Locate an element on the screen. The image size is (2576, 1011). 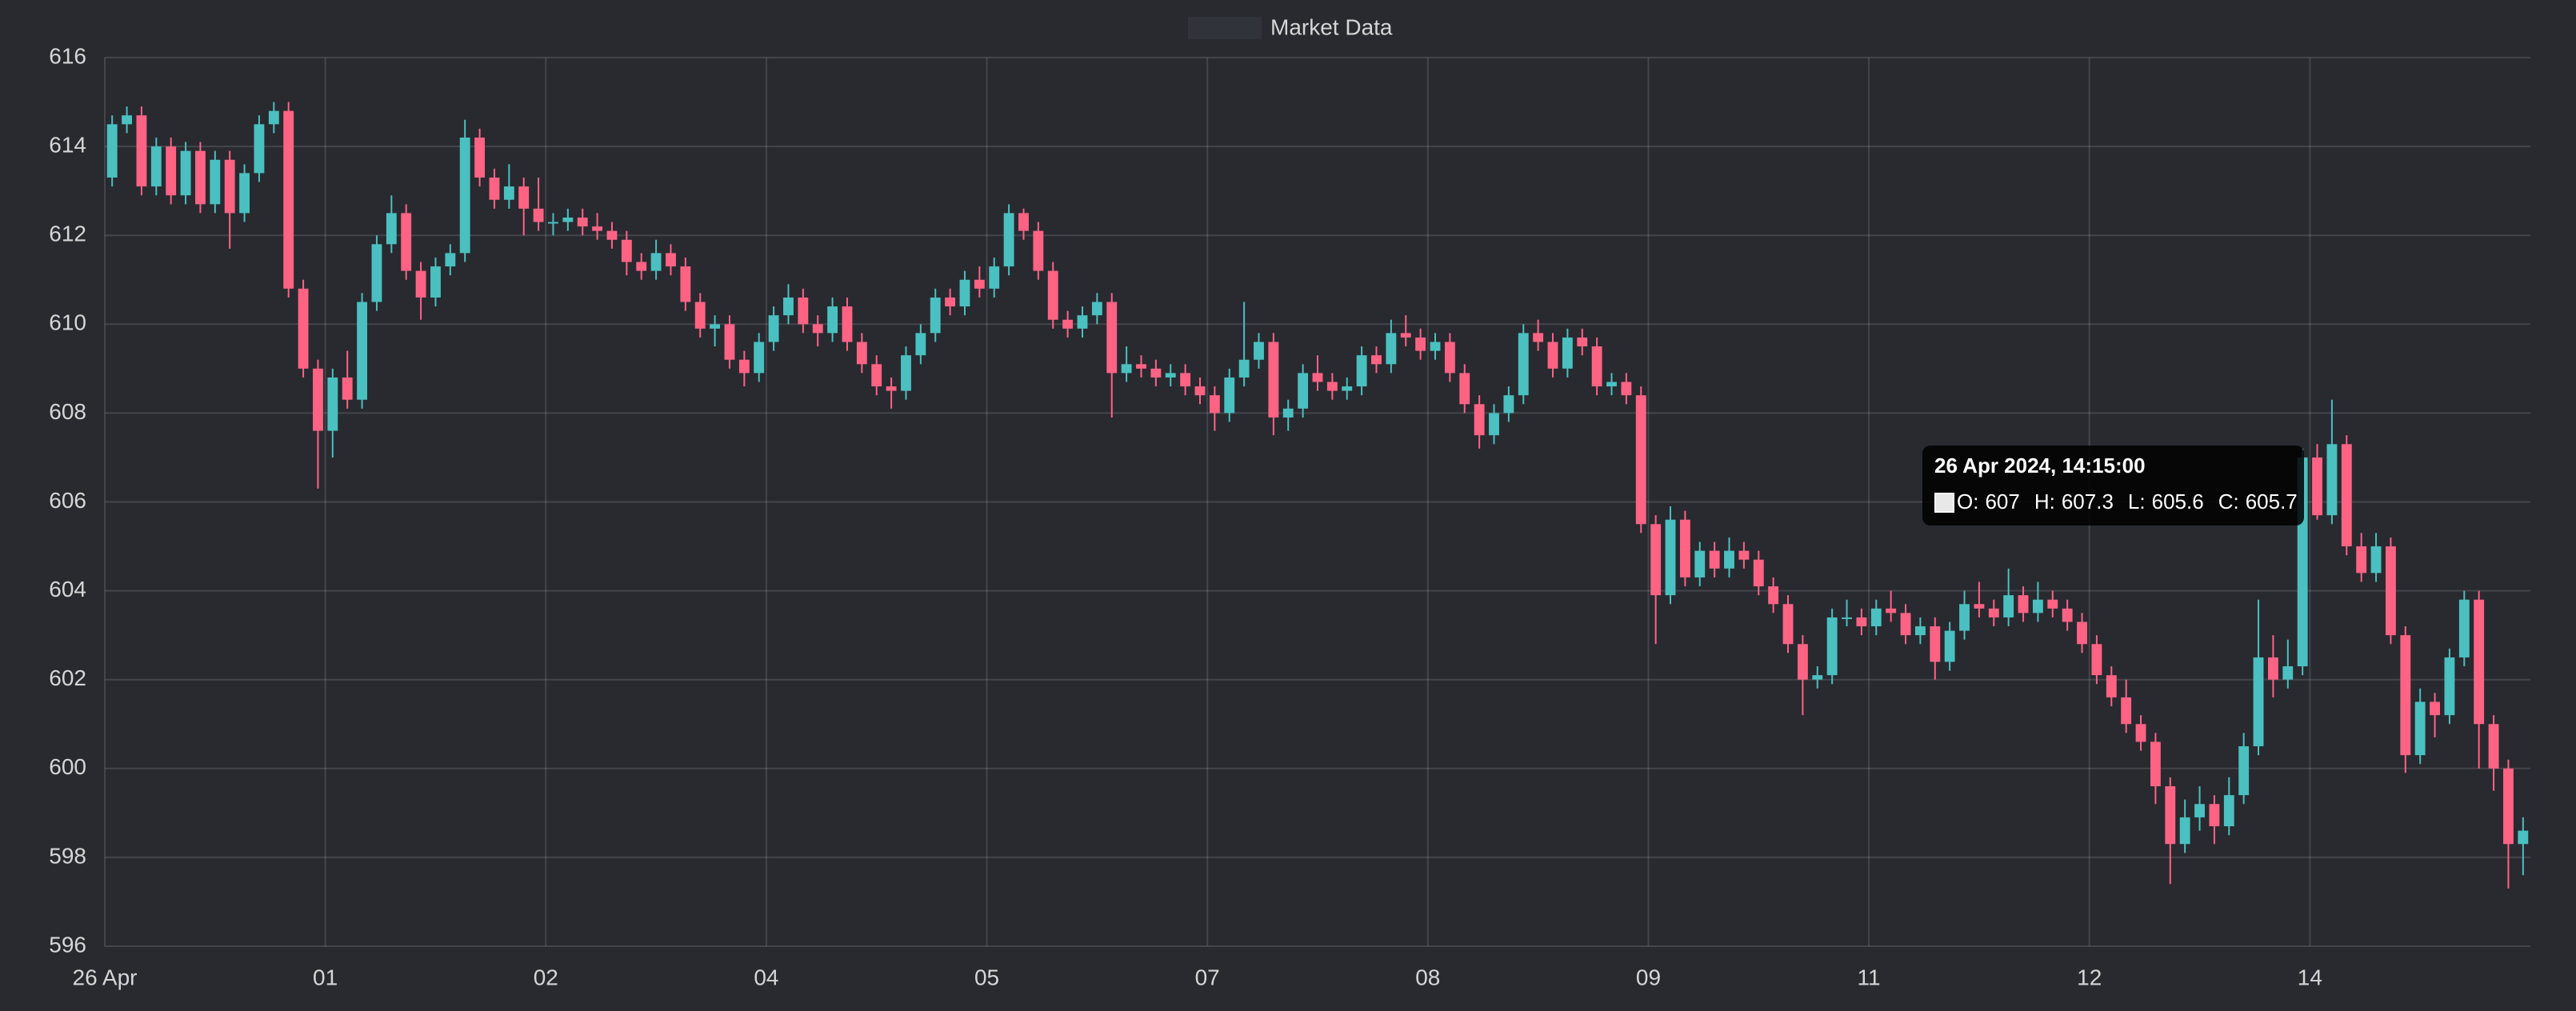
y-tick-label: 610 is located at coordinates (67, 322).